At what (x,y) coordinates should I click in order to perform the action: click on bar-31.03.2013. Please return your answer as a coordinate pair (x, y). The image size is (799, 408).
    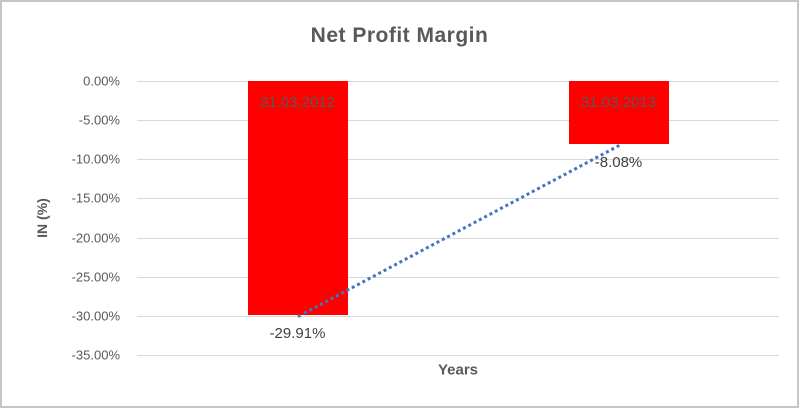
    Looking at the image, I should click on (618, 113).